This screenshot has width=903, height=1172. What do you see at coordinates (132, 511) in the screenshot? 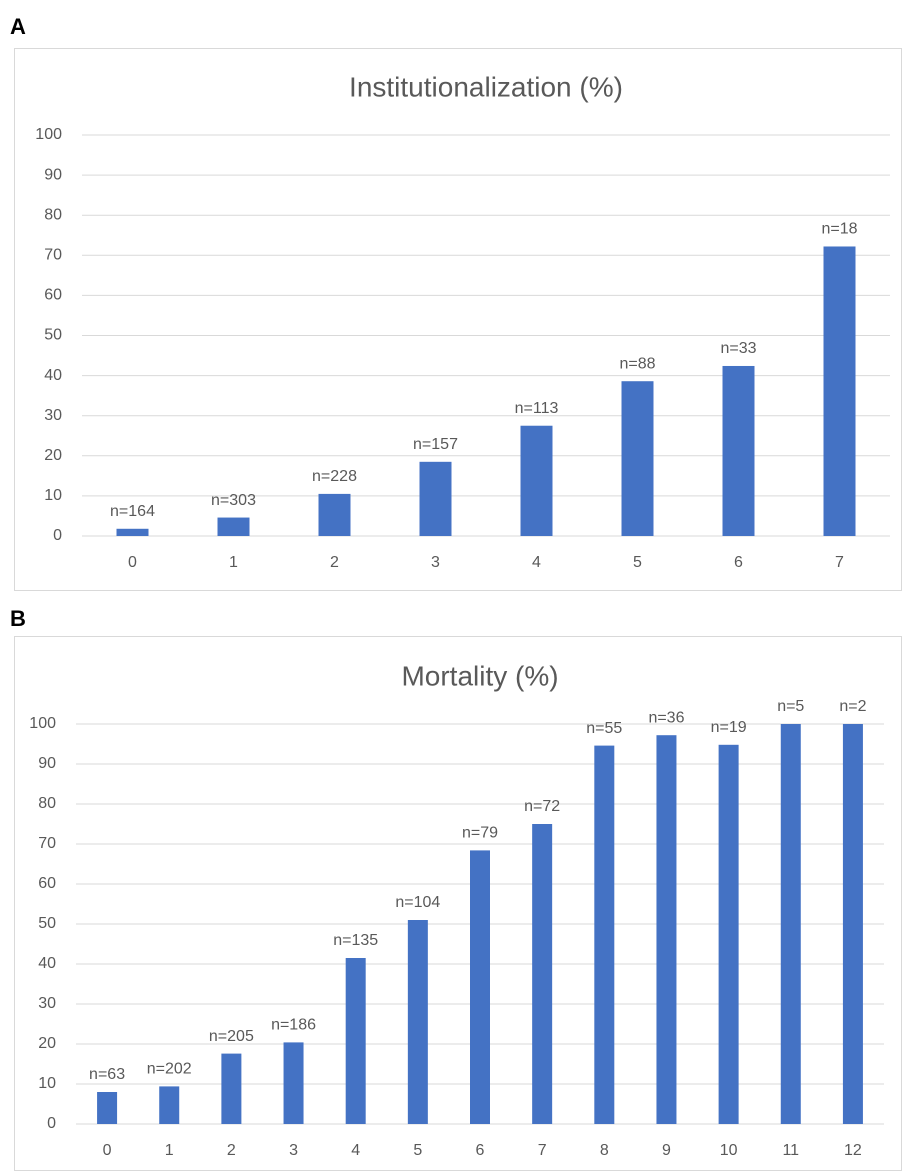
I see `bar-label: n=164` at bounding box center [132, 511].